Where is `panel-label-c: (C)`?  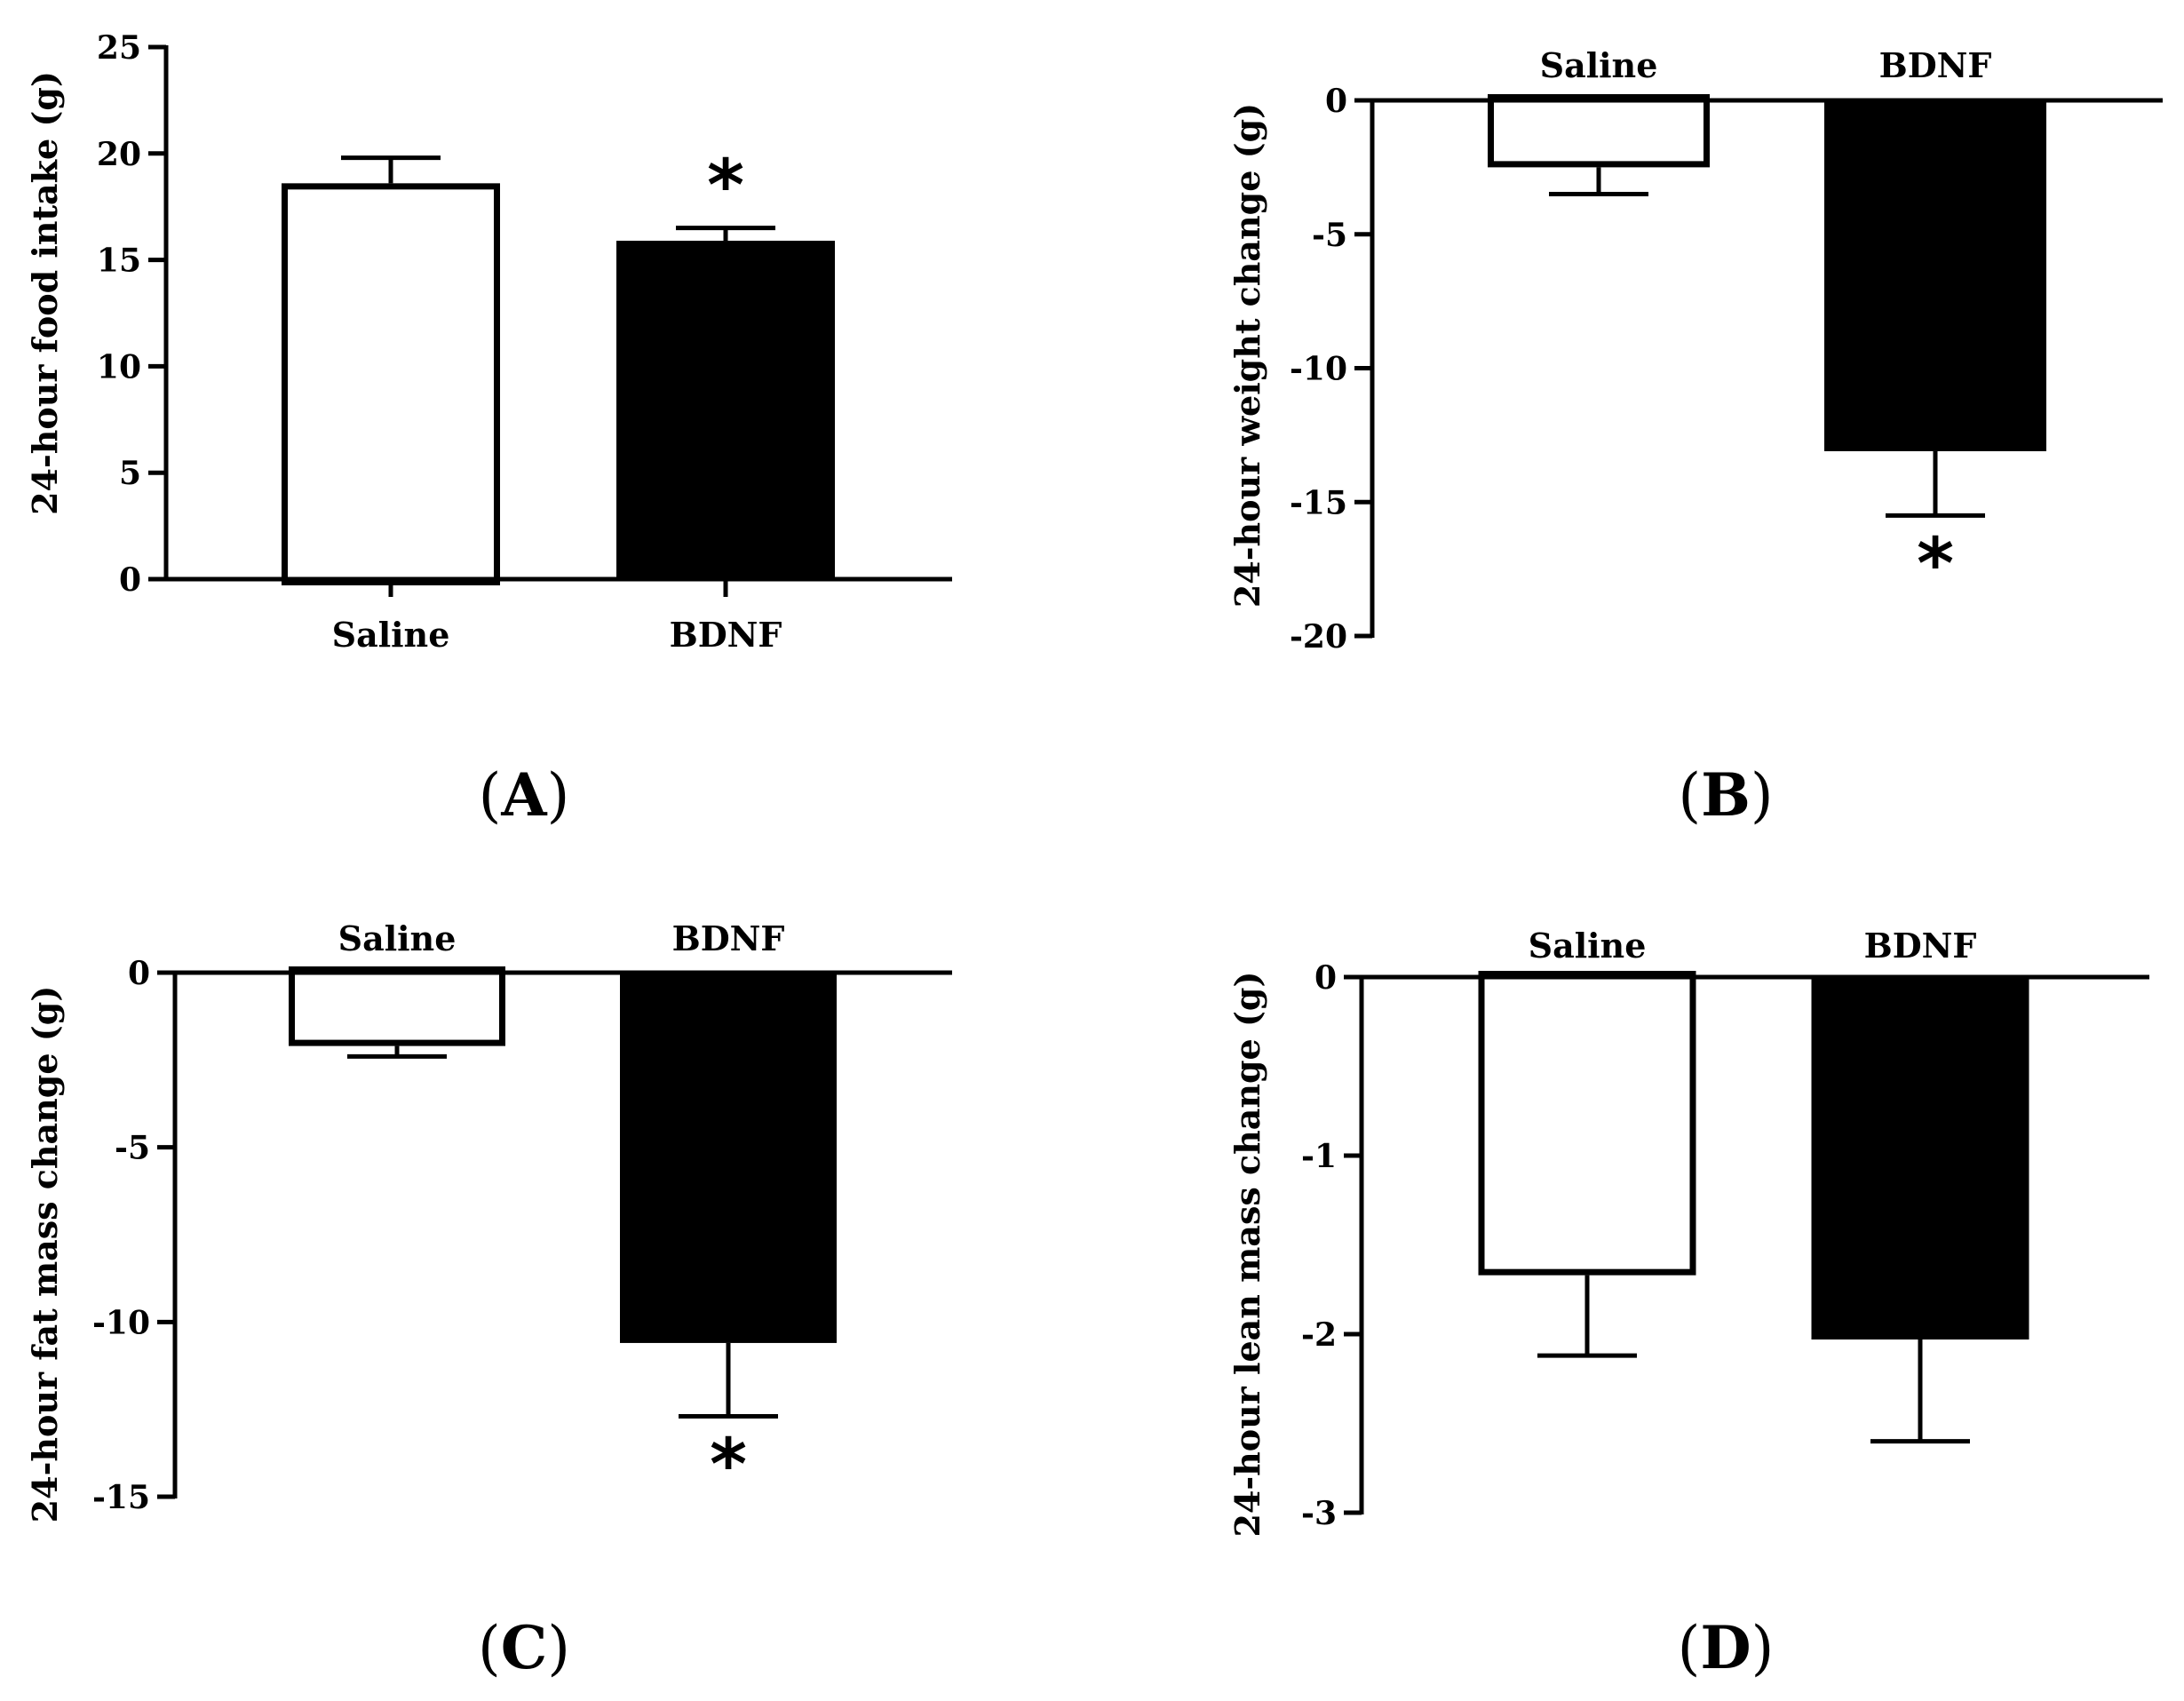
panel-label-c: (C) is located at coordinates (524, 1647).